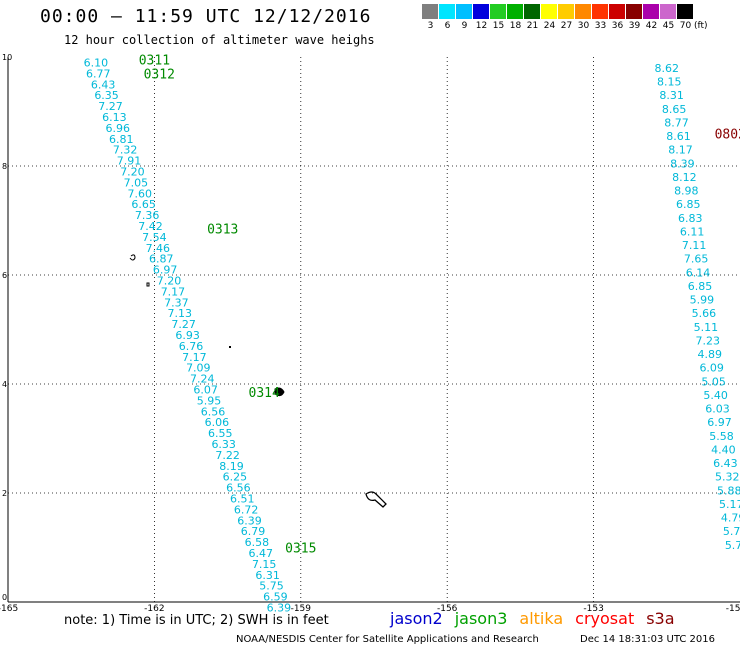  What do you see at coordinates (9, 609) in the screenshot?
I see `x-tick-label: -165` at bounding box center [9, 609].